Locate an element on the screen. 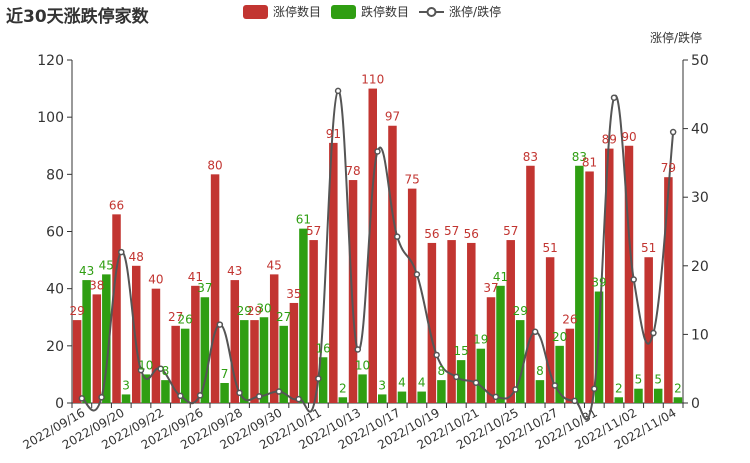 This screenshot has width=750, height=463. legend-item-limit-up: 涨停数目 is located at coordinates (282, 11).